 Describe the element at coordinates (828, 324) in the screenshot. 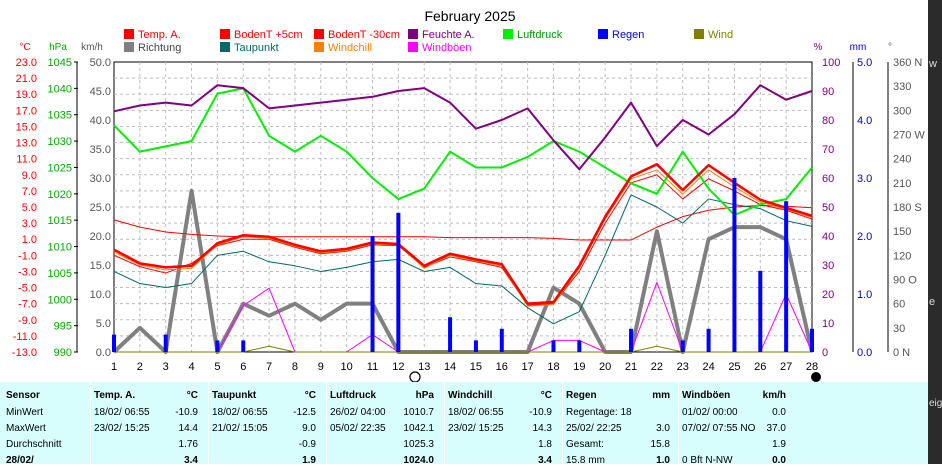

I see `tick-label: 10` at that location.